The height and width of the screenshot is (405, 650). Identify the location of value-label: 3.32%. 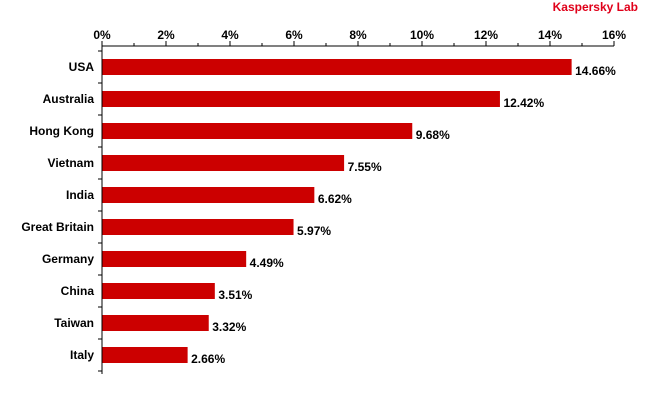
(229, 327).